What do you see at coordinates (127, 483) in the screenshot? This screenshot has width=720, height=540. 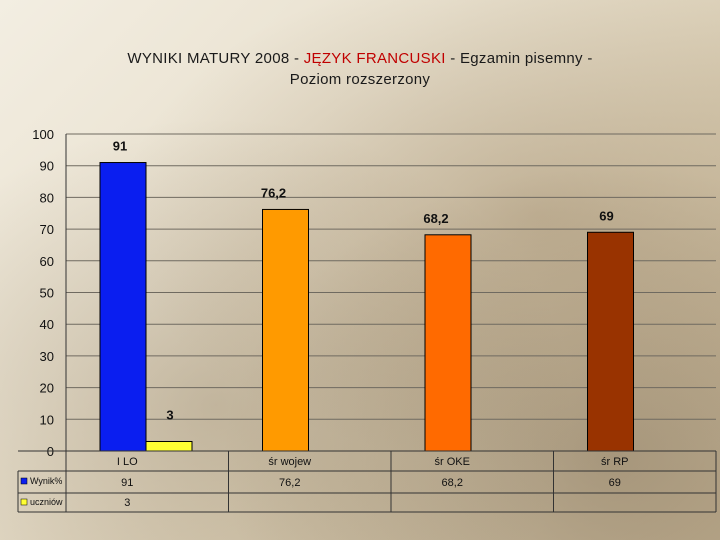 I see `table-cell-wynik-0: 91` at bounding box center [127, 483].